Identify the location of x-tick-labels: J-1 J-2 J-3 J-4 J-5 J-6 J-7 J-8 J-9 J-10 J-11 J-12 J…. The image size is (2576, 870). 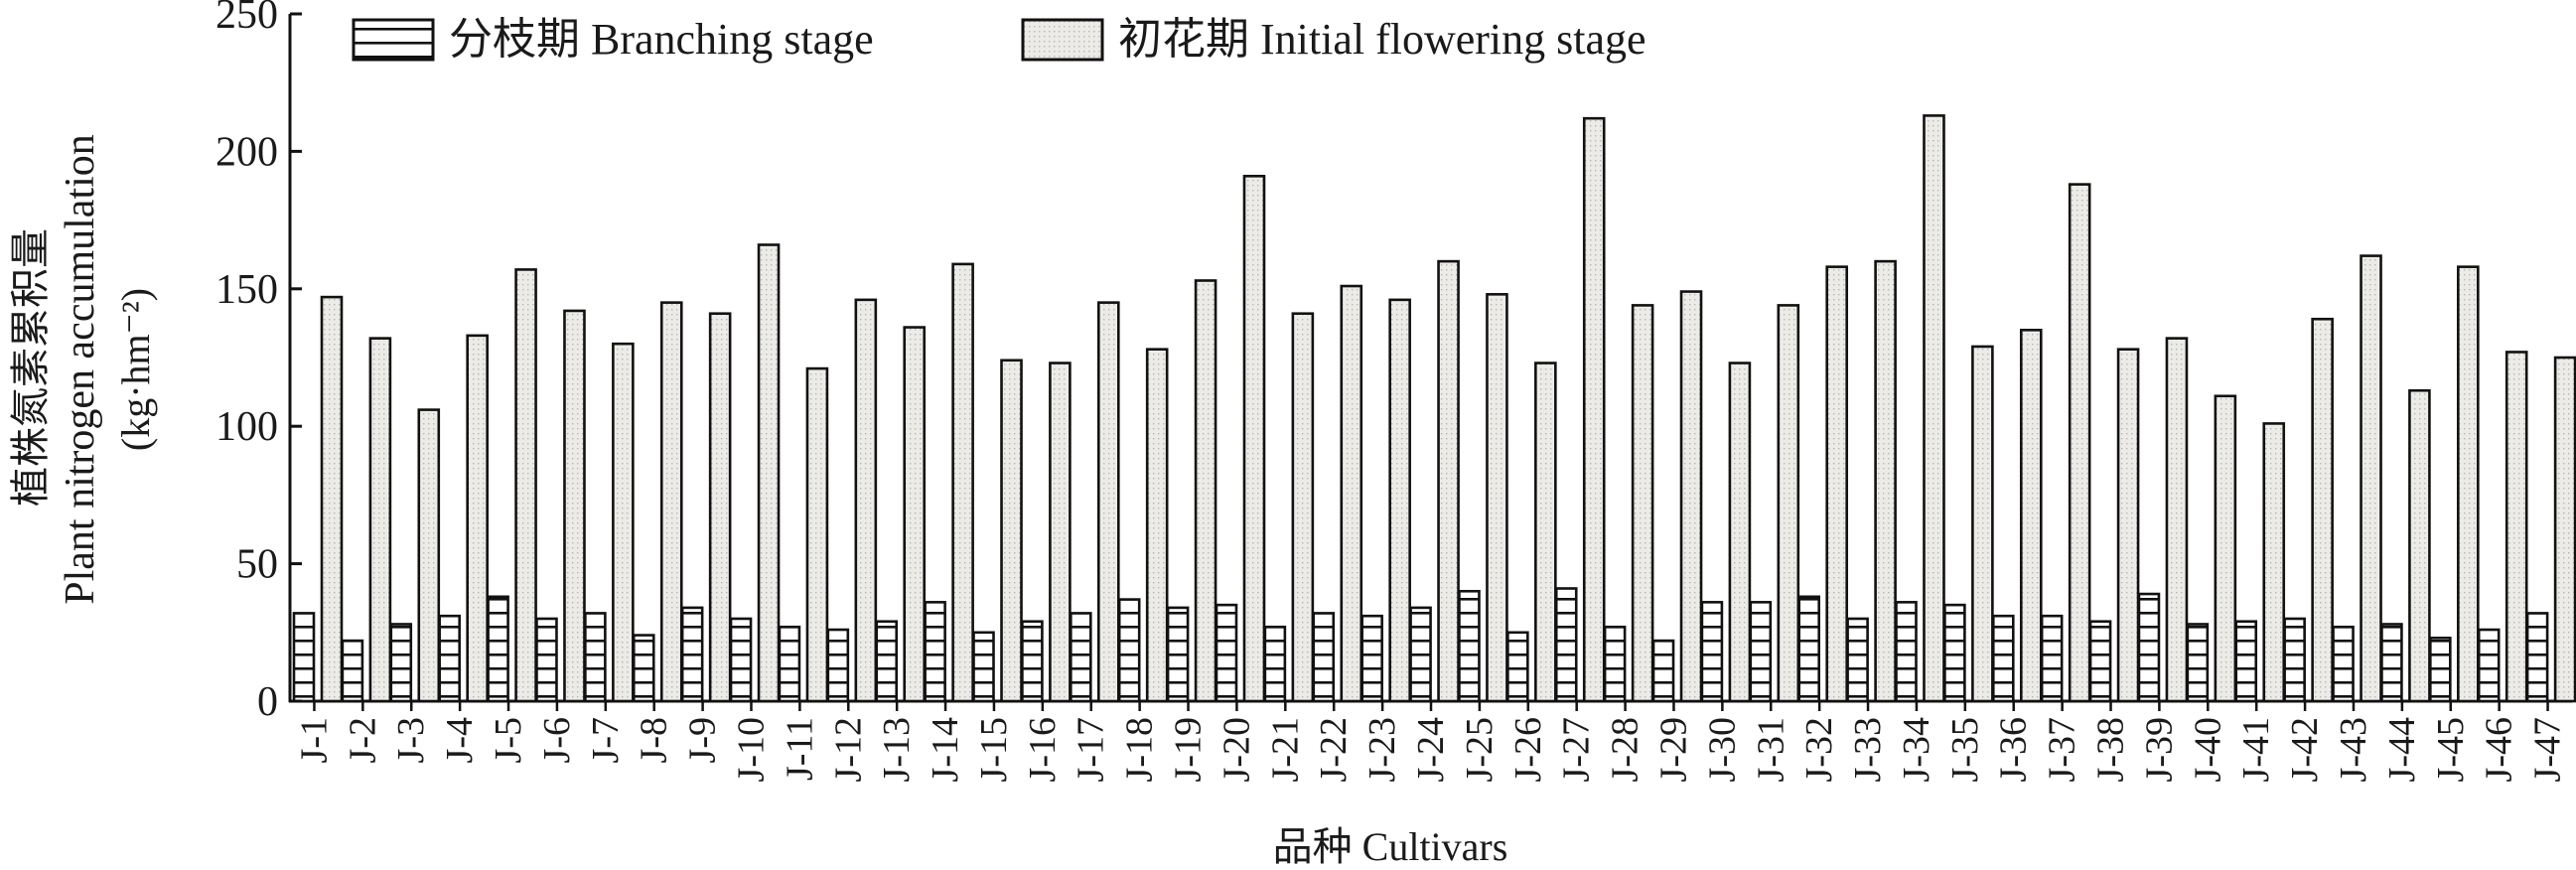
(1431, 741).